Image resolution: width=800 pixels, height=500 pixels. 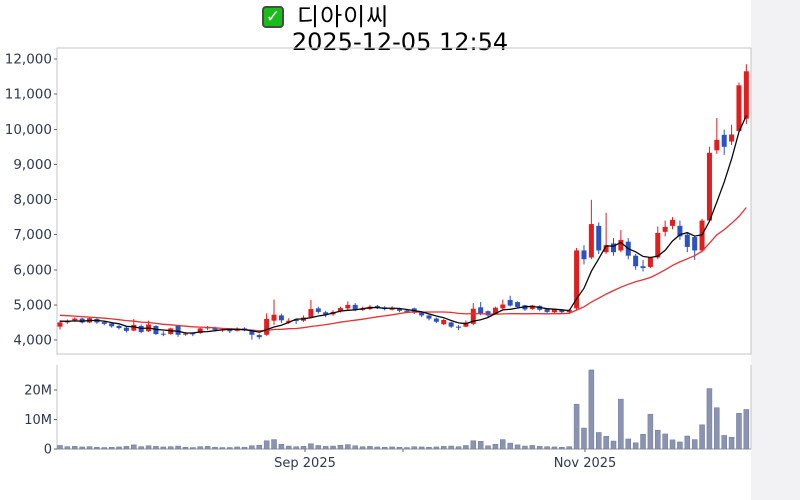 I want to click on price-tick-label: 7,000, so click(x=32, y=235).